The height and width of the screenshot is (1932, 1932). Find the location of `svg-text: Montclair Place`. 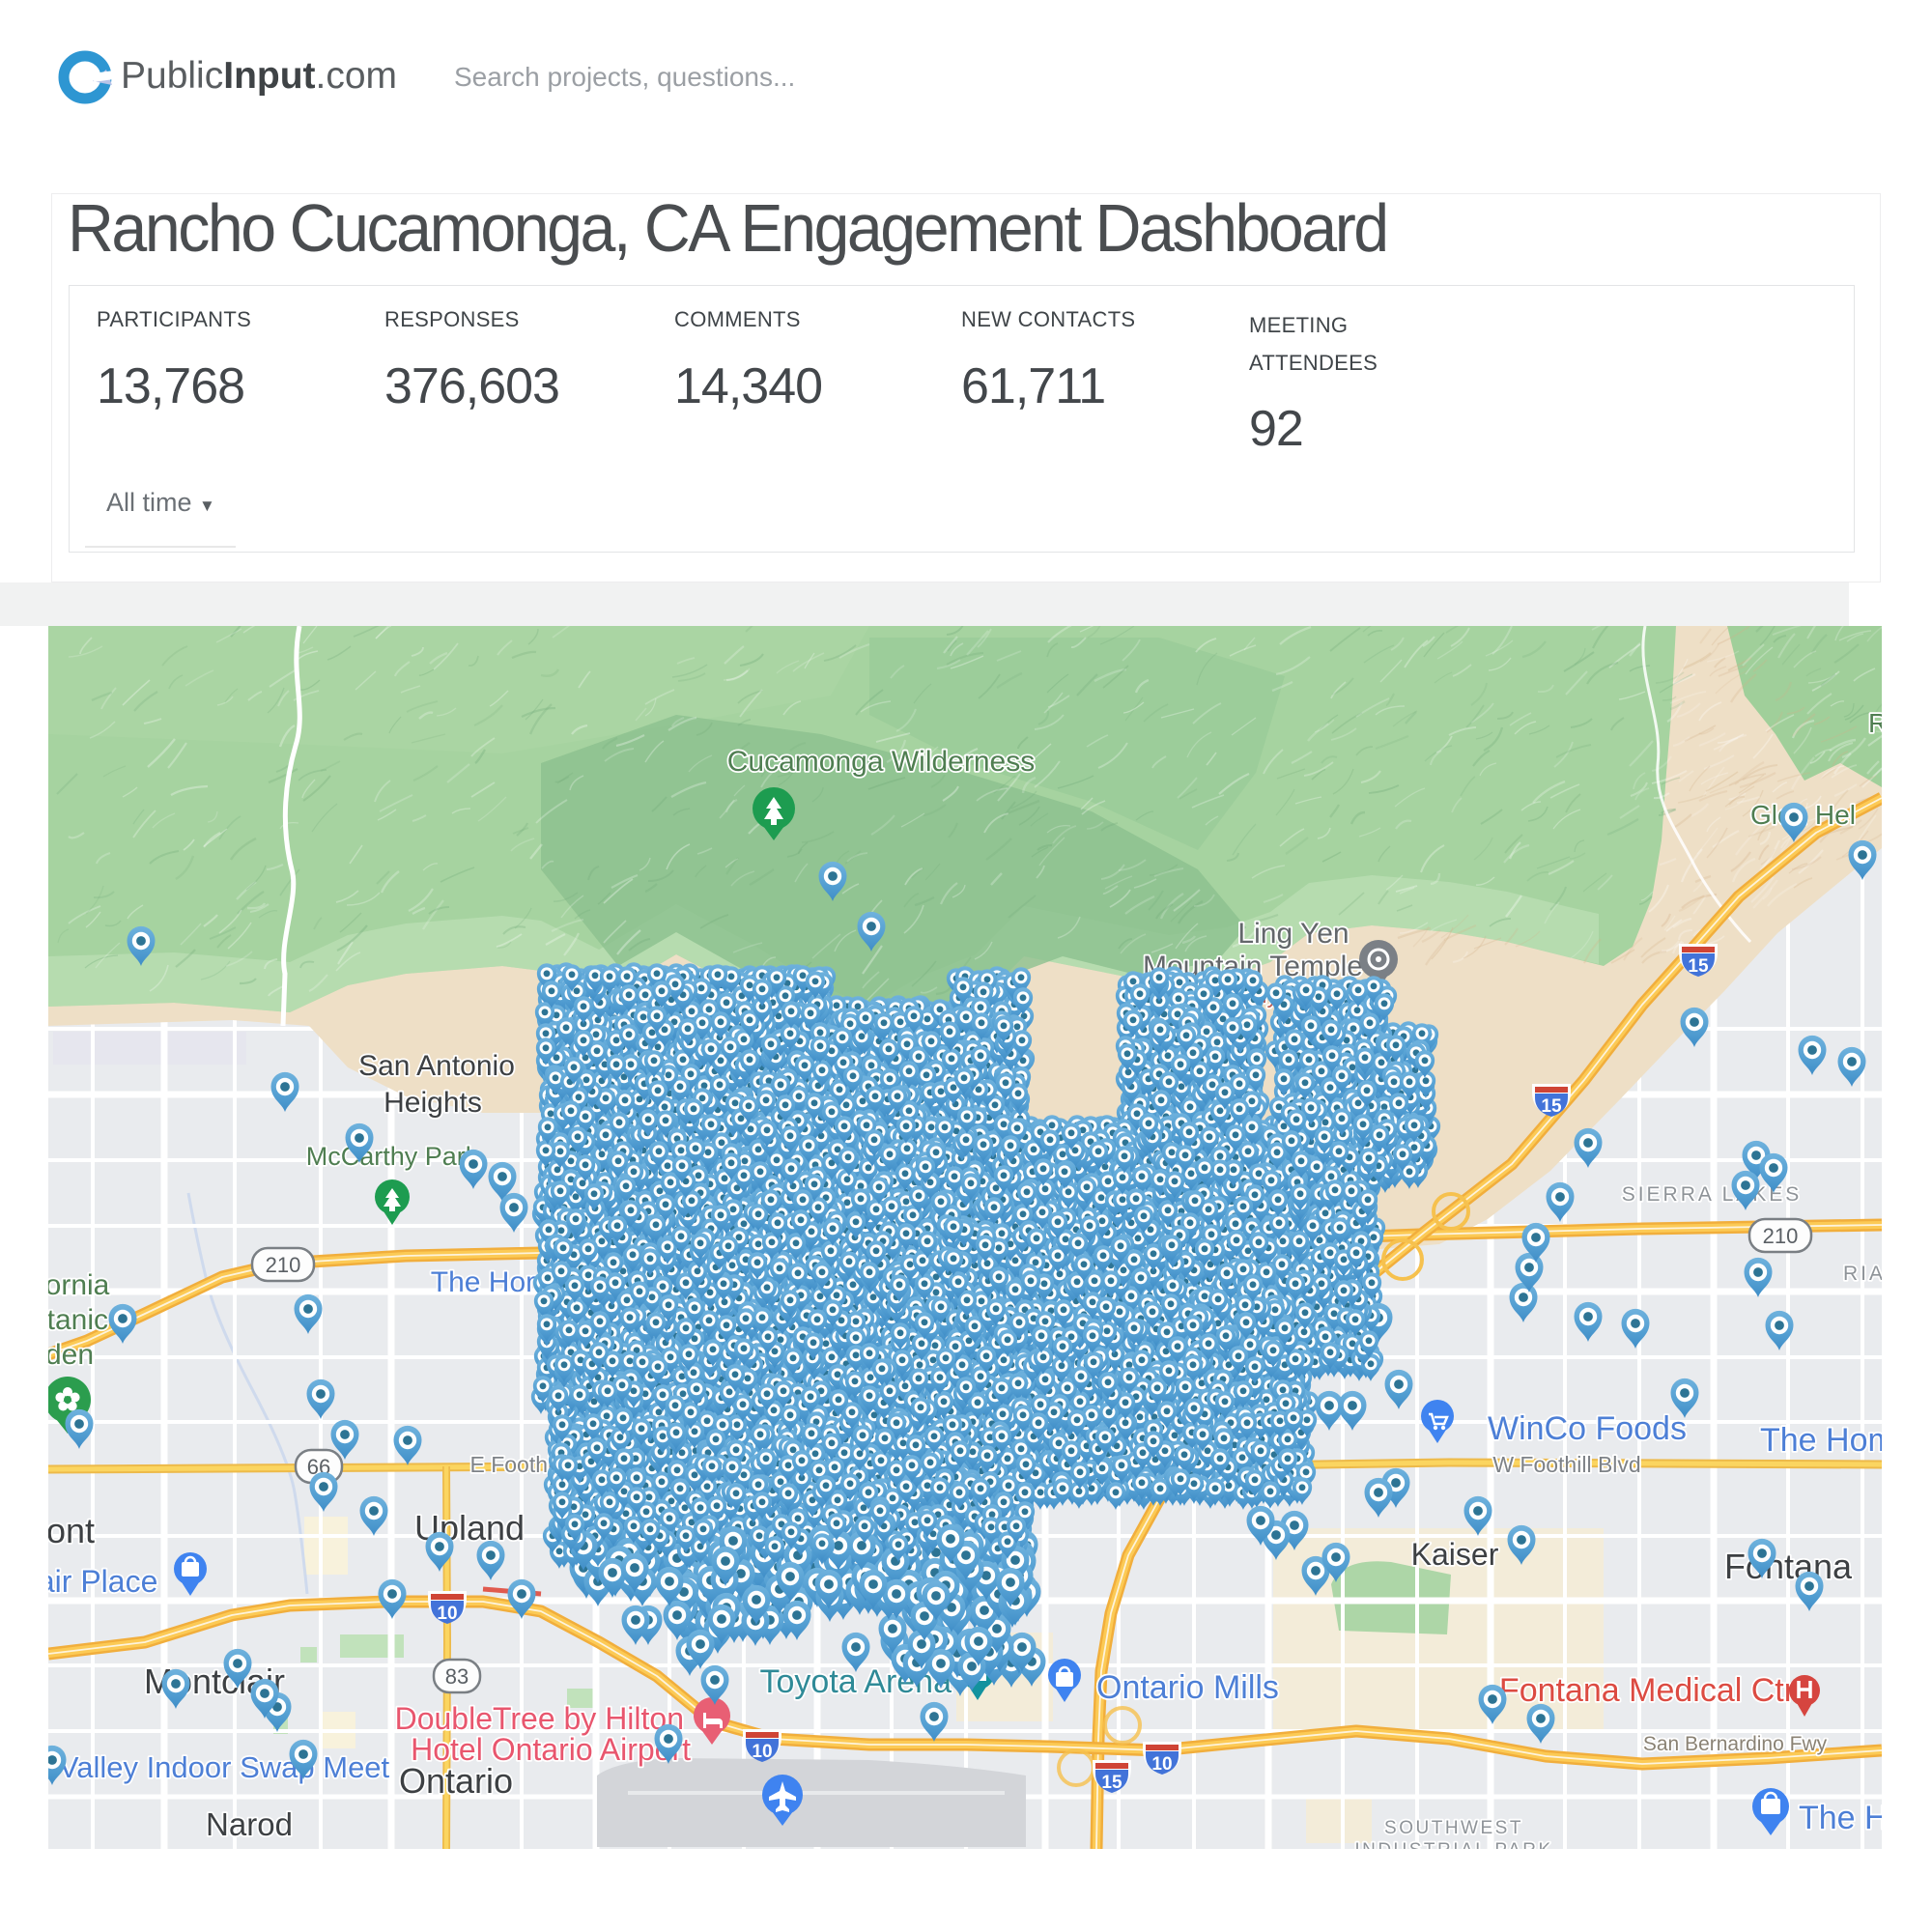

svg-text: Montclair Place is located at coordinates (102, 1581).